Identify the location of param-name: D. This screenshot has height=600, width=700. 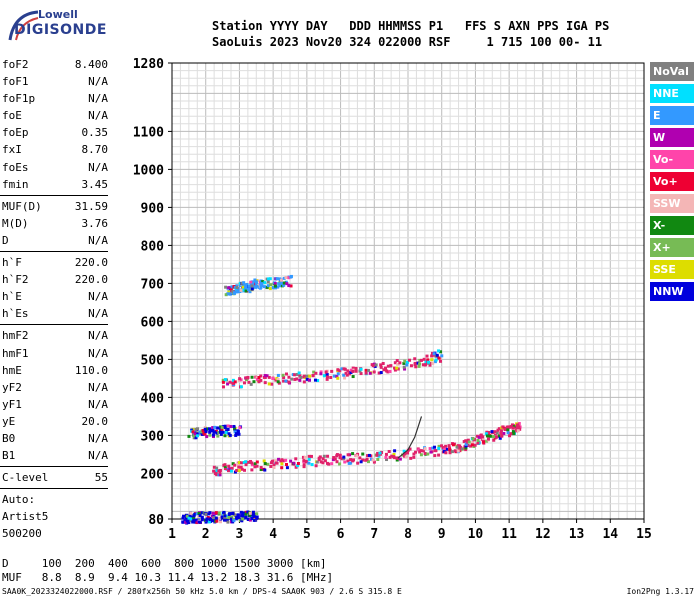
(5, 240).